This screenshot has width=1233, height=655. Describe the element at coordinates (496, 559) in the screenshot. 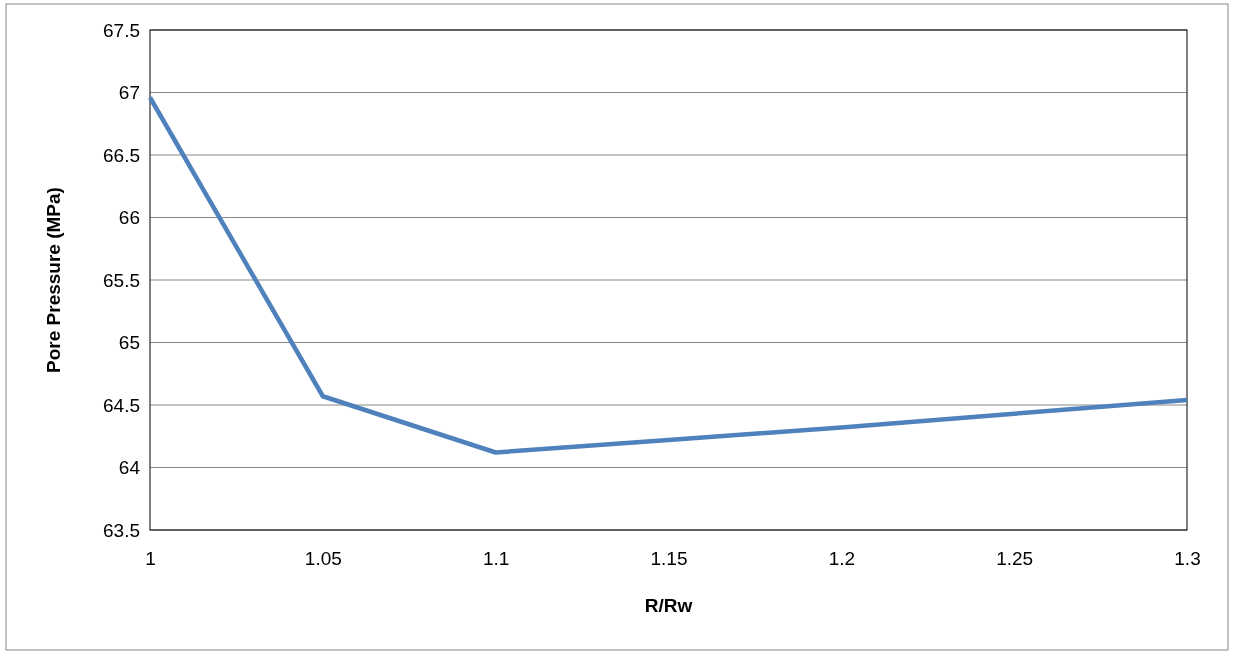

I see `x-tick-label: 1.1` at that location.